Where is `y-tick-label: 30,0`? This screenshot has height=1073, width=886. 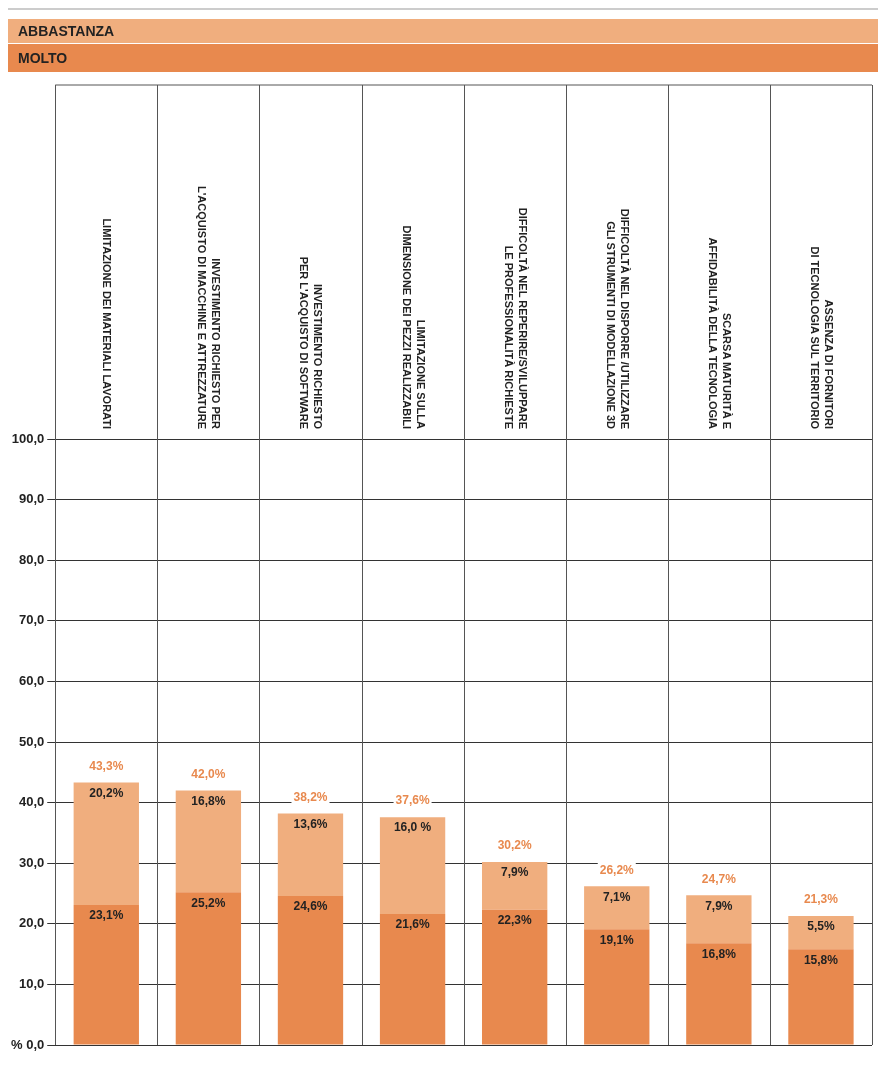
y-tick-label: 30,0 is located at coordinates (31, 862).